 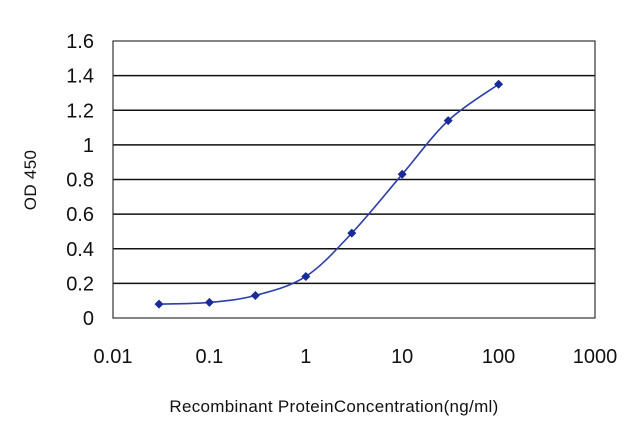 I want to click on y-tick-label: 0.8, so click(x=80, y=181).